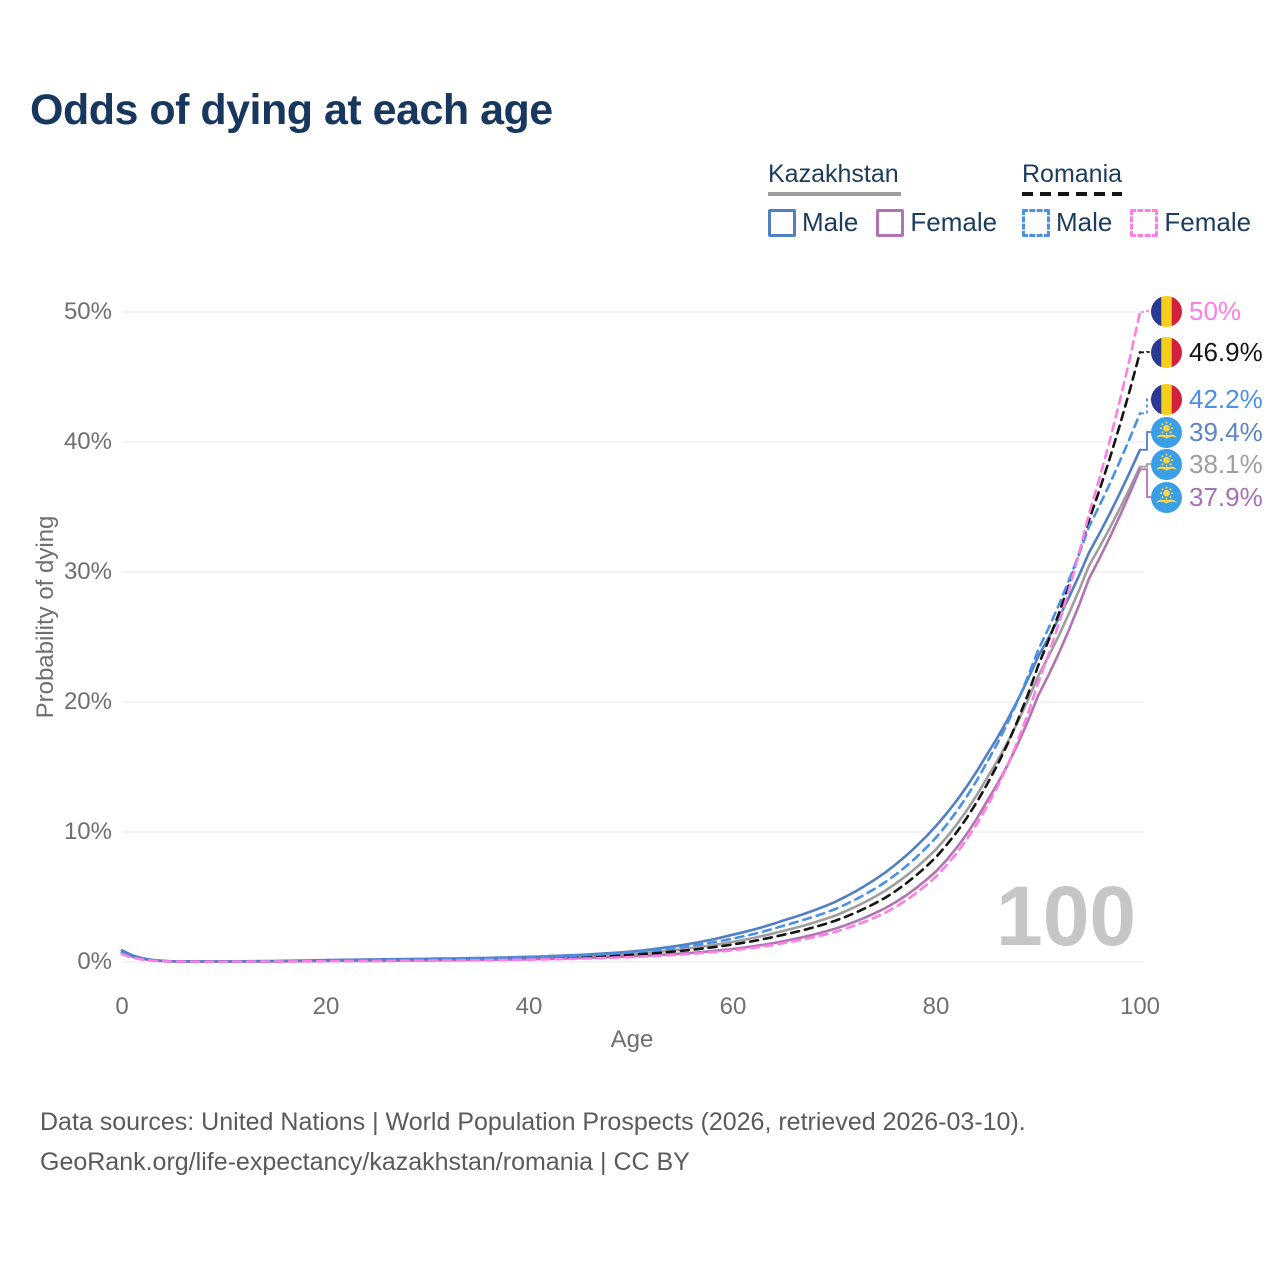 The height and width of the screenshot is (1280, 1280). Describe the element at coordinates (1084, 222) in the screenshot. I see `legend-item-romania-male: Male` at that location.